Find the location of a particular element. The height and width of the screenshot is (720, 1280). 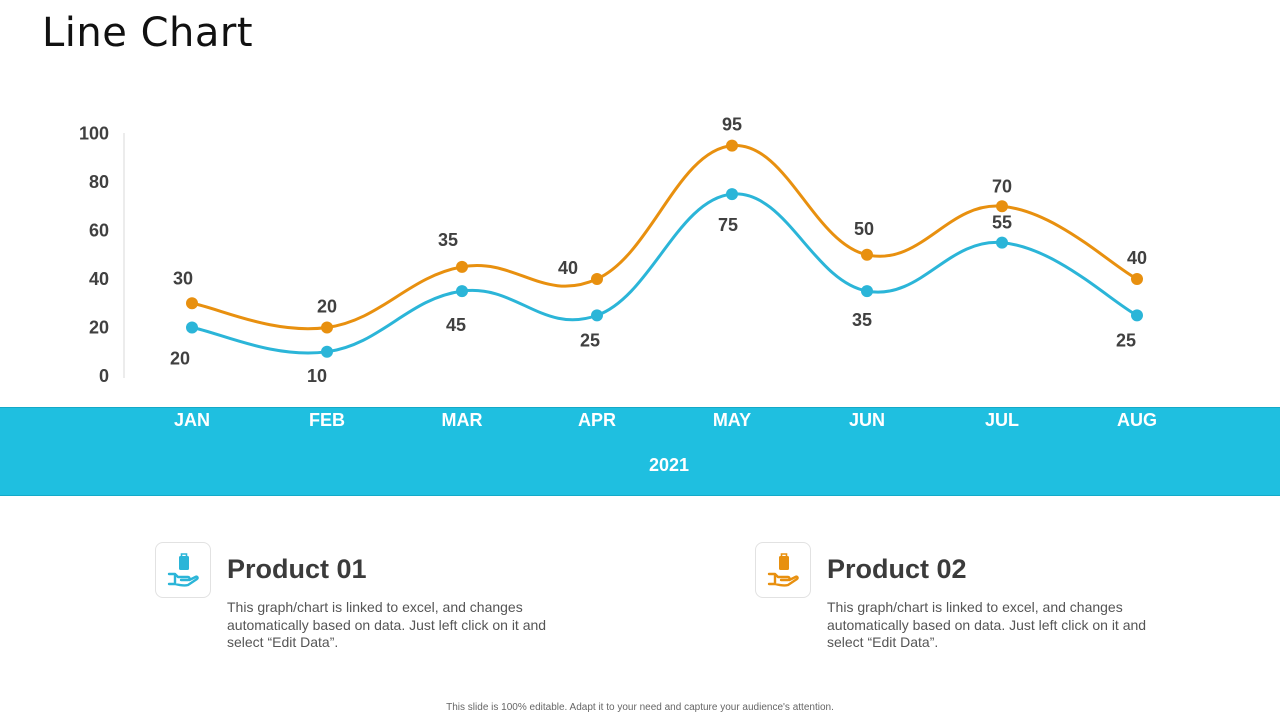

series-2-data-label-feb: 20 is located at coordinates (327, 307).